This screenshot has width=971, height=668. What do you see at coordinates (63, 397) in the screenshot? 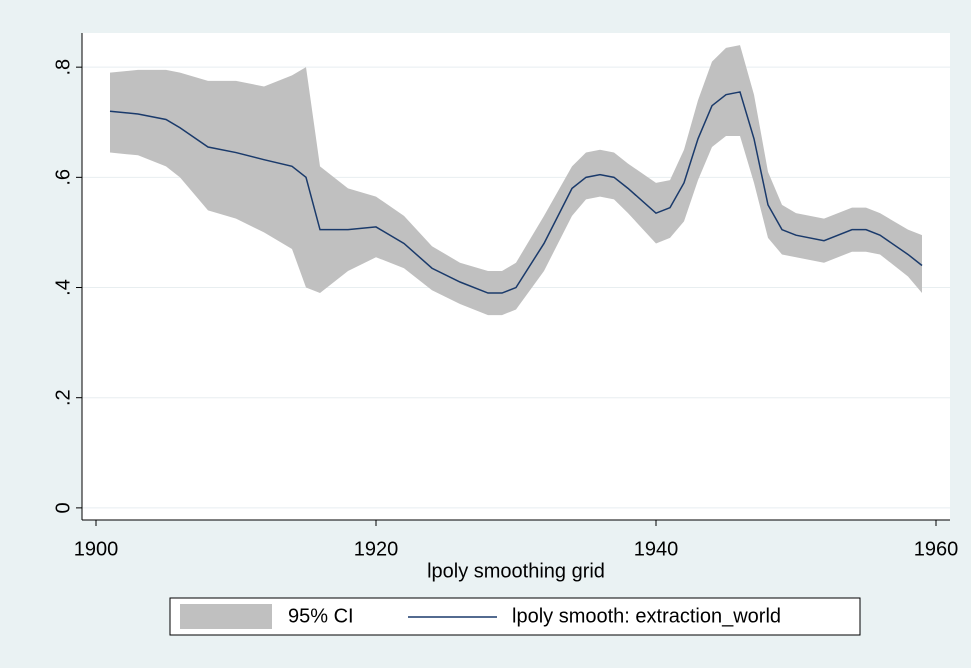
I see `y-tick-label: .2` at bounding box center [63, 397].